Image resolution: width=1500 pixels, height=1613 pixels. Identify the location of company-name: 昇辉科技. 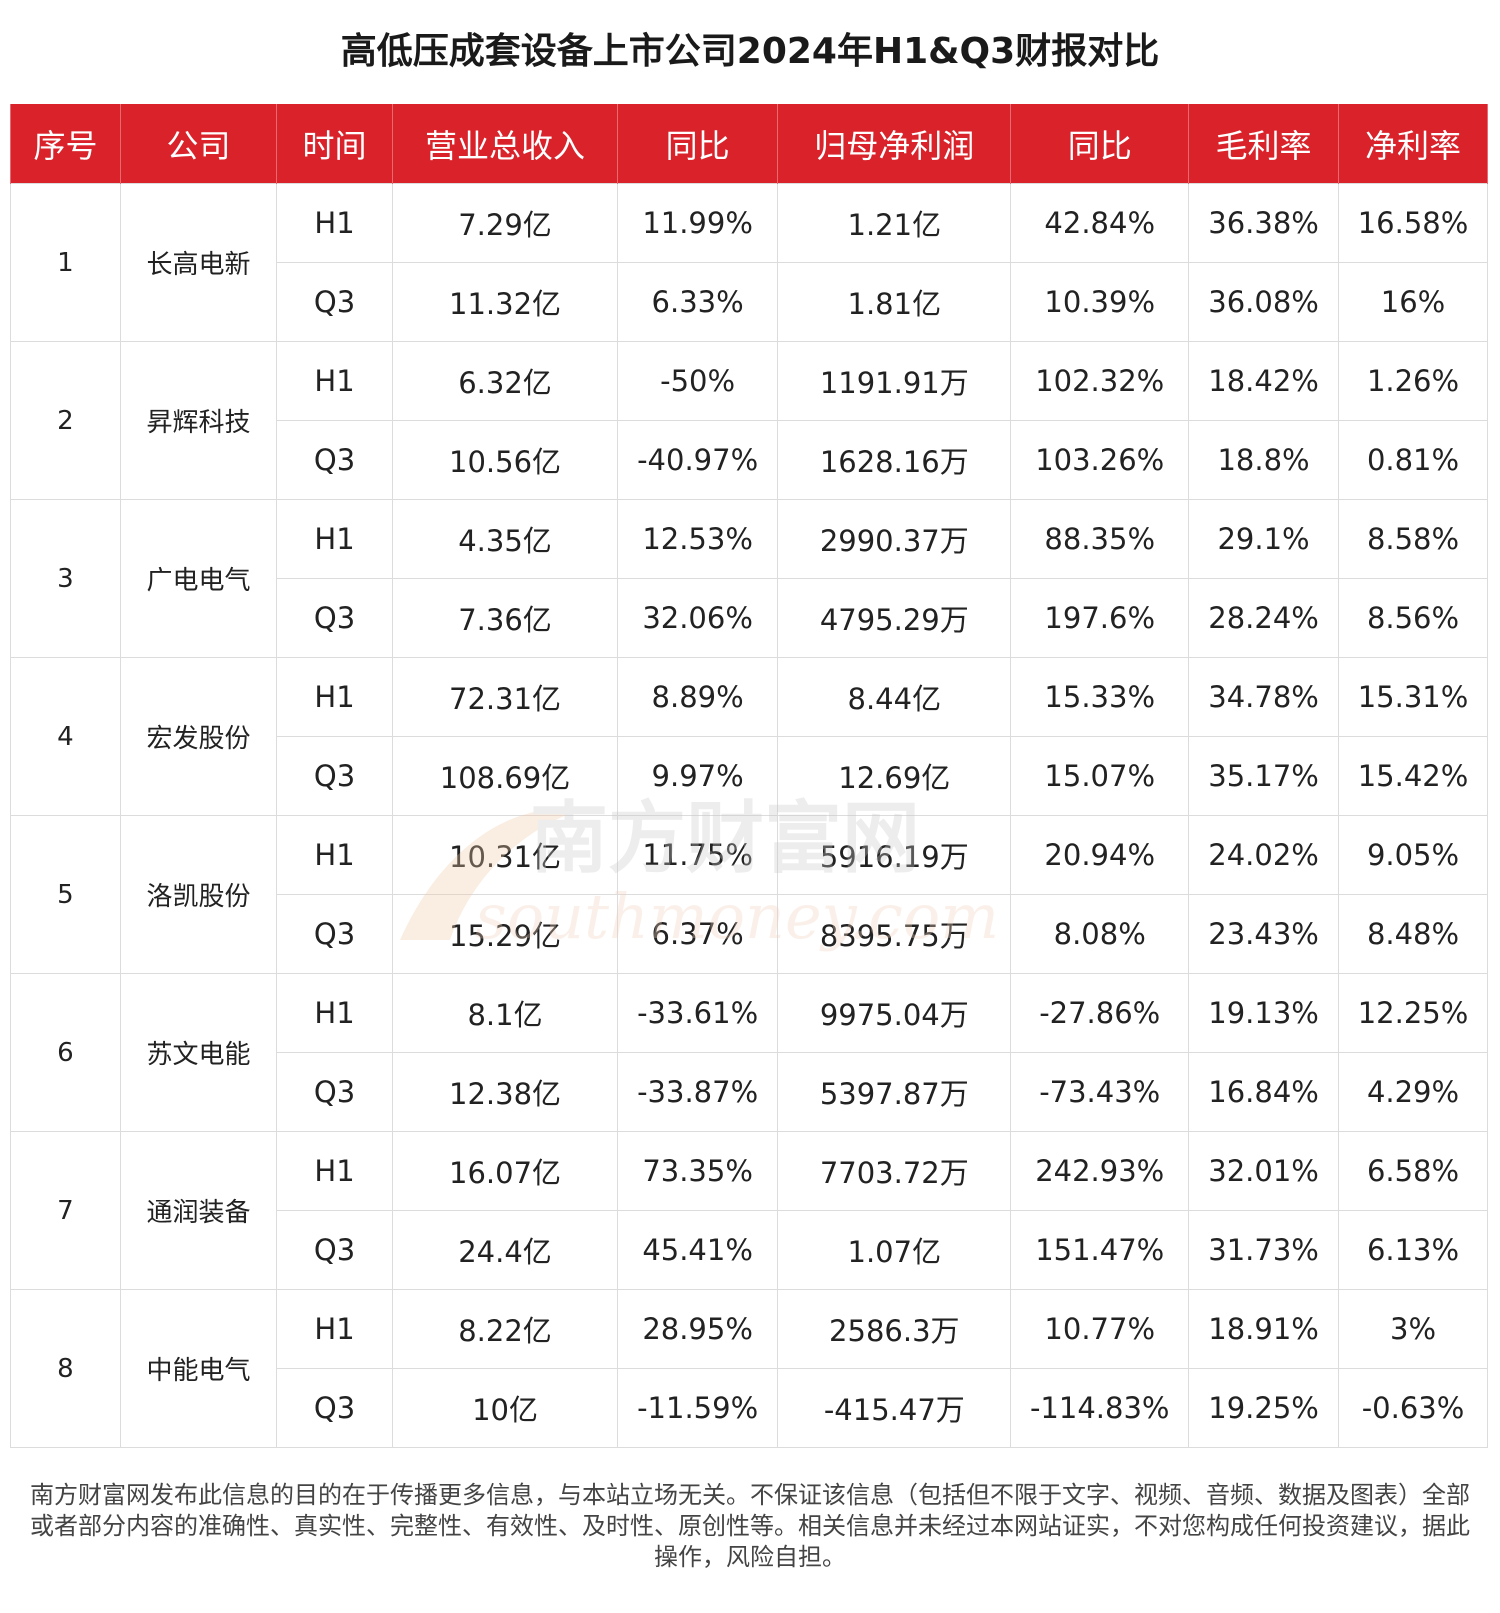
(198, 420).